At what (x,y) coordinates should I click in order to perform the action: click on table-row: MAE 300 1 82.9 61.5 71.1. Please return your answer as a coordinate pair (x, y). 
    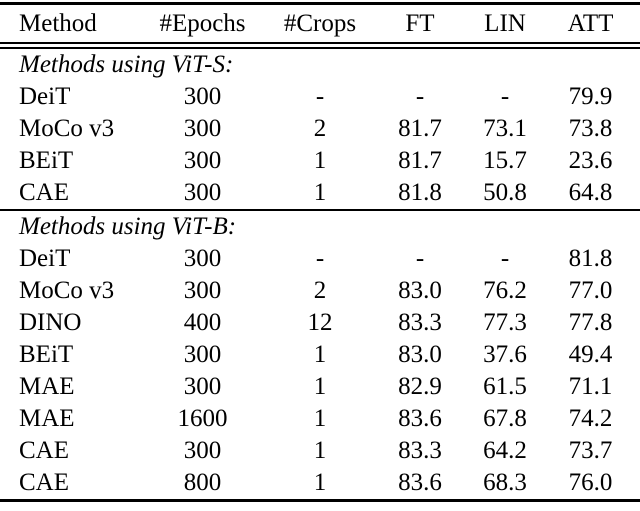
    Looking at the image, I should click on (320, 387).